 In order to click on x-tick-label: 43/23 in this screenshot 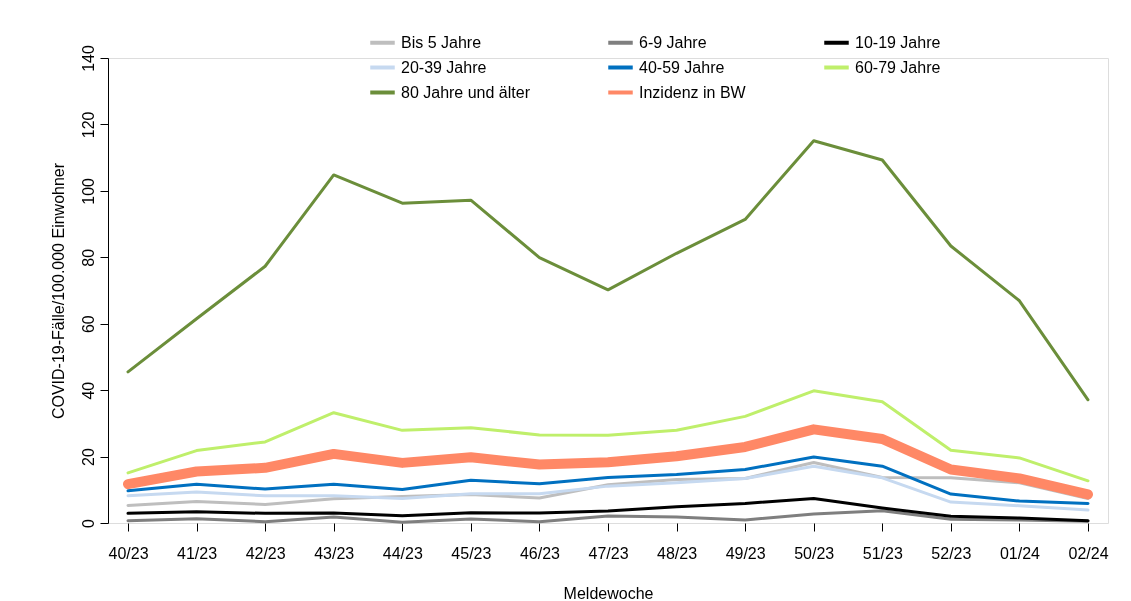, I will do `click(334, 553)`.